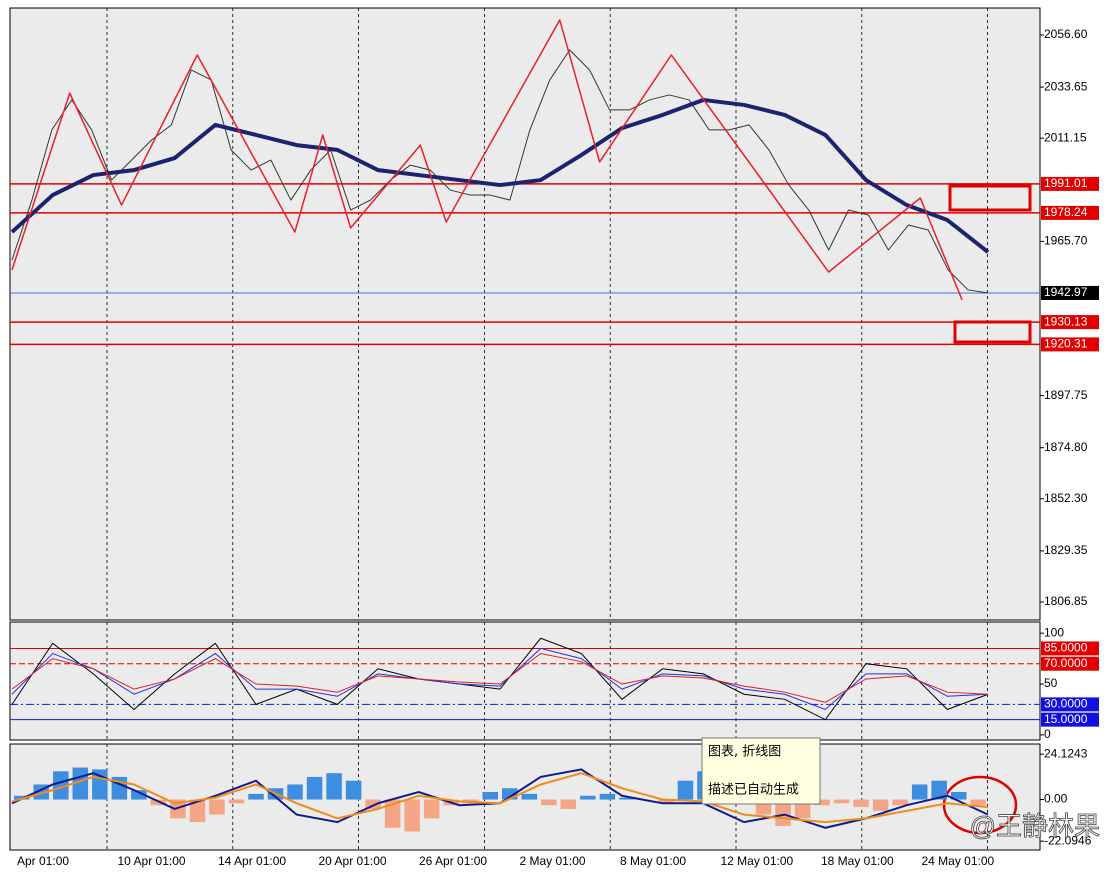 Image resolution: width=1113 pixels, height=882 pixels. Describe the element at coordinates (1051, 683) in the screenshot. I see `y-tick-label: 50` at that location.